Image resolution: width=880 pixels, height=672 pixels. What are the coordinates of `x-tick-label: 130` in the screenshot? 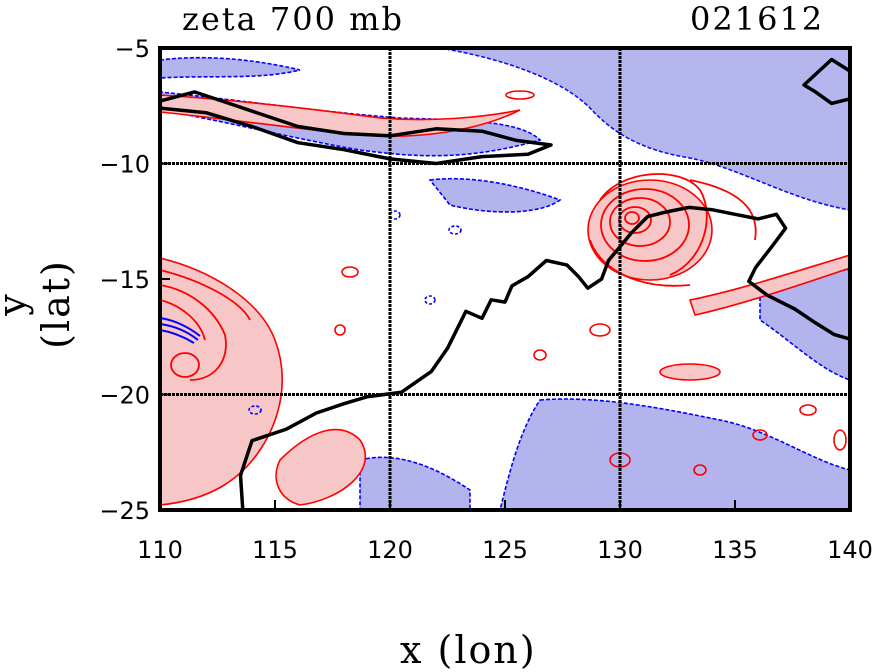 It's located at (620, 550).